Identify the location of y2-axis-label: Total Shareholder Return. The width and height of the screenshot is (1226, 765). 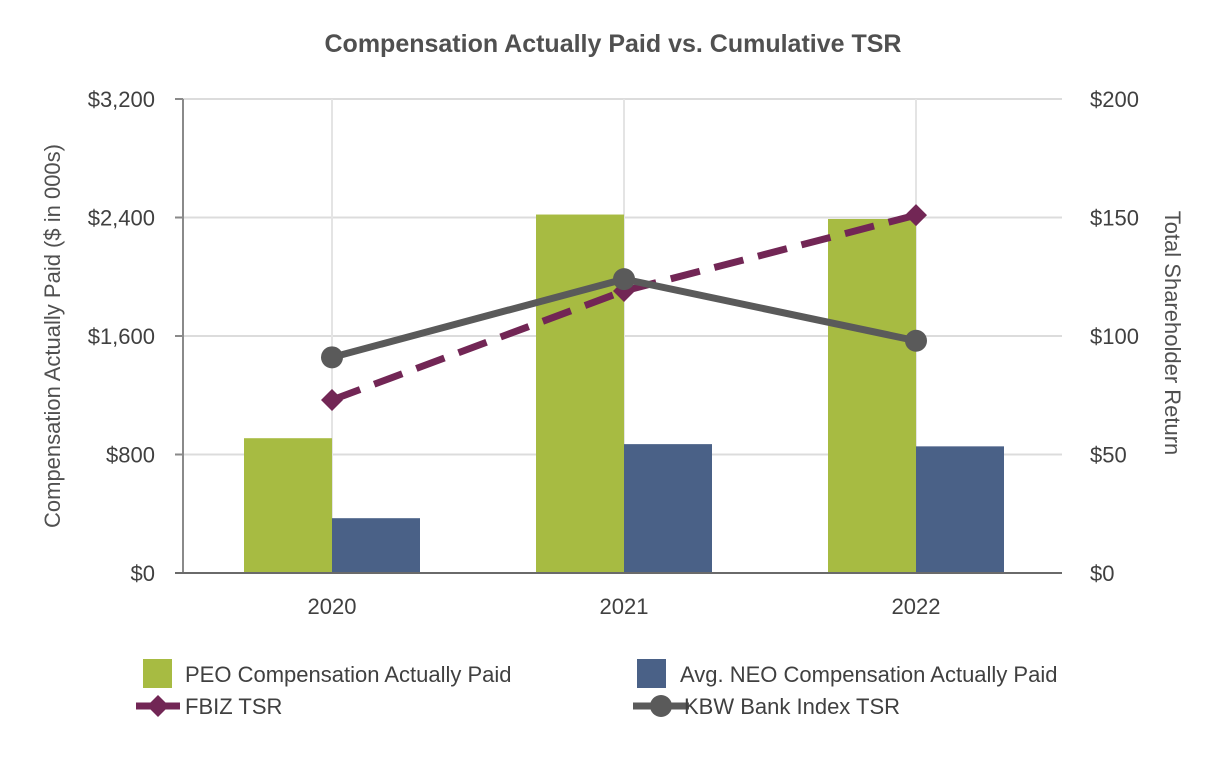
(1172, 333).